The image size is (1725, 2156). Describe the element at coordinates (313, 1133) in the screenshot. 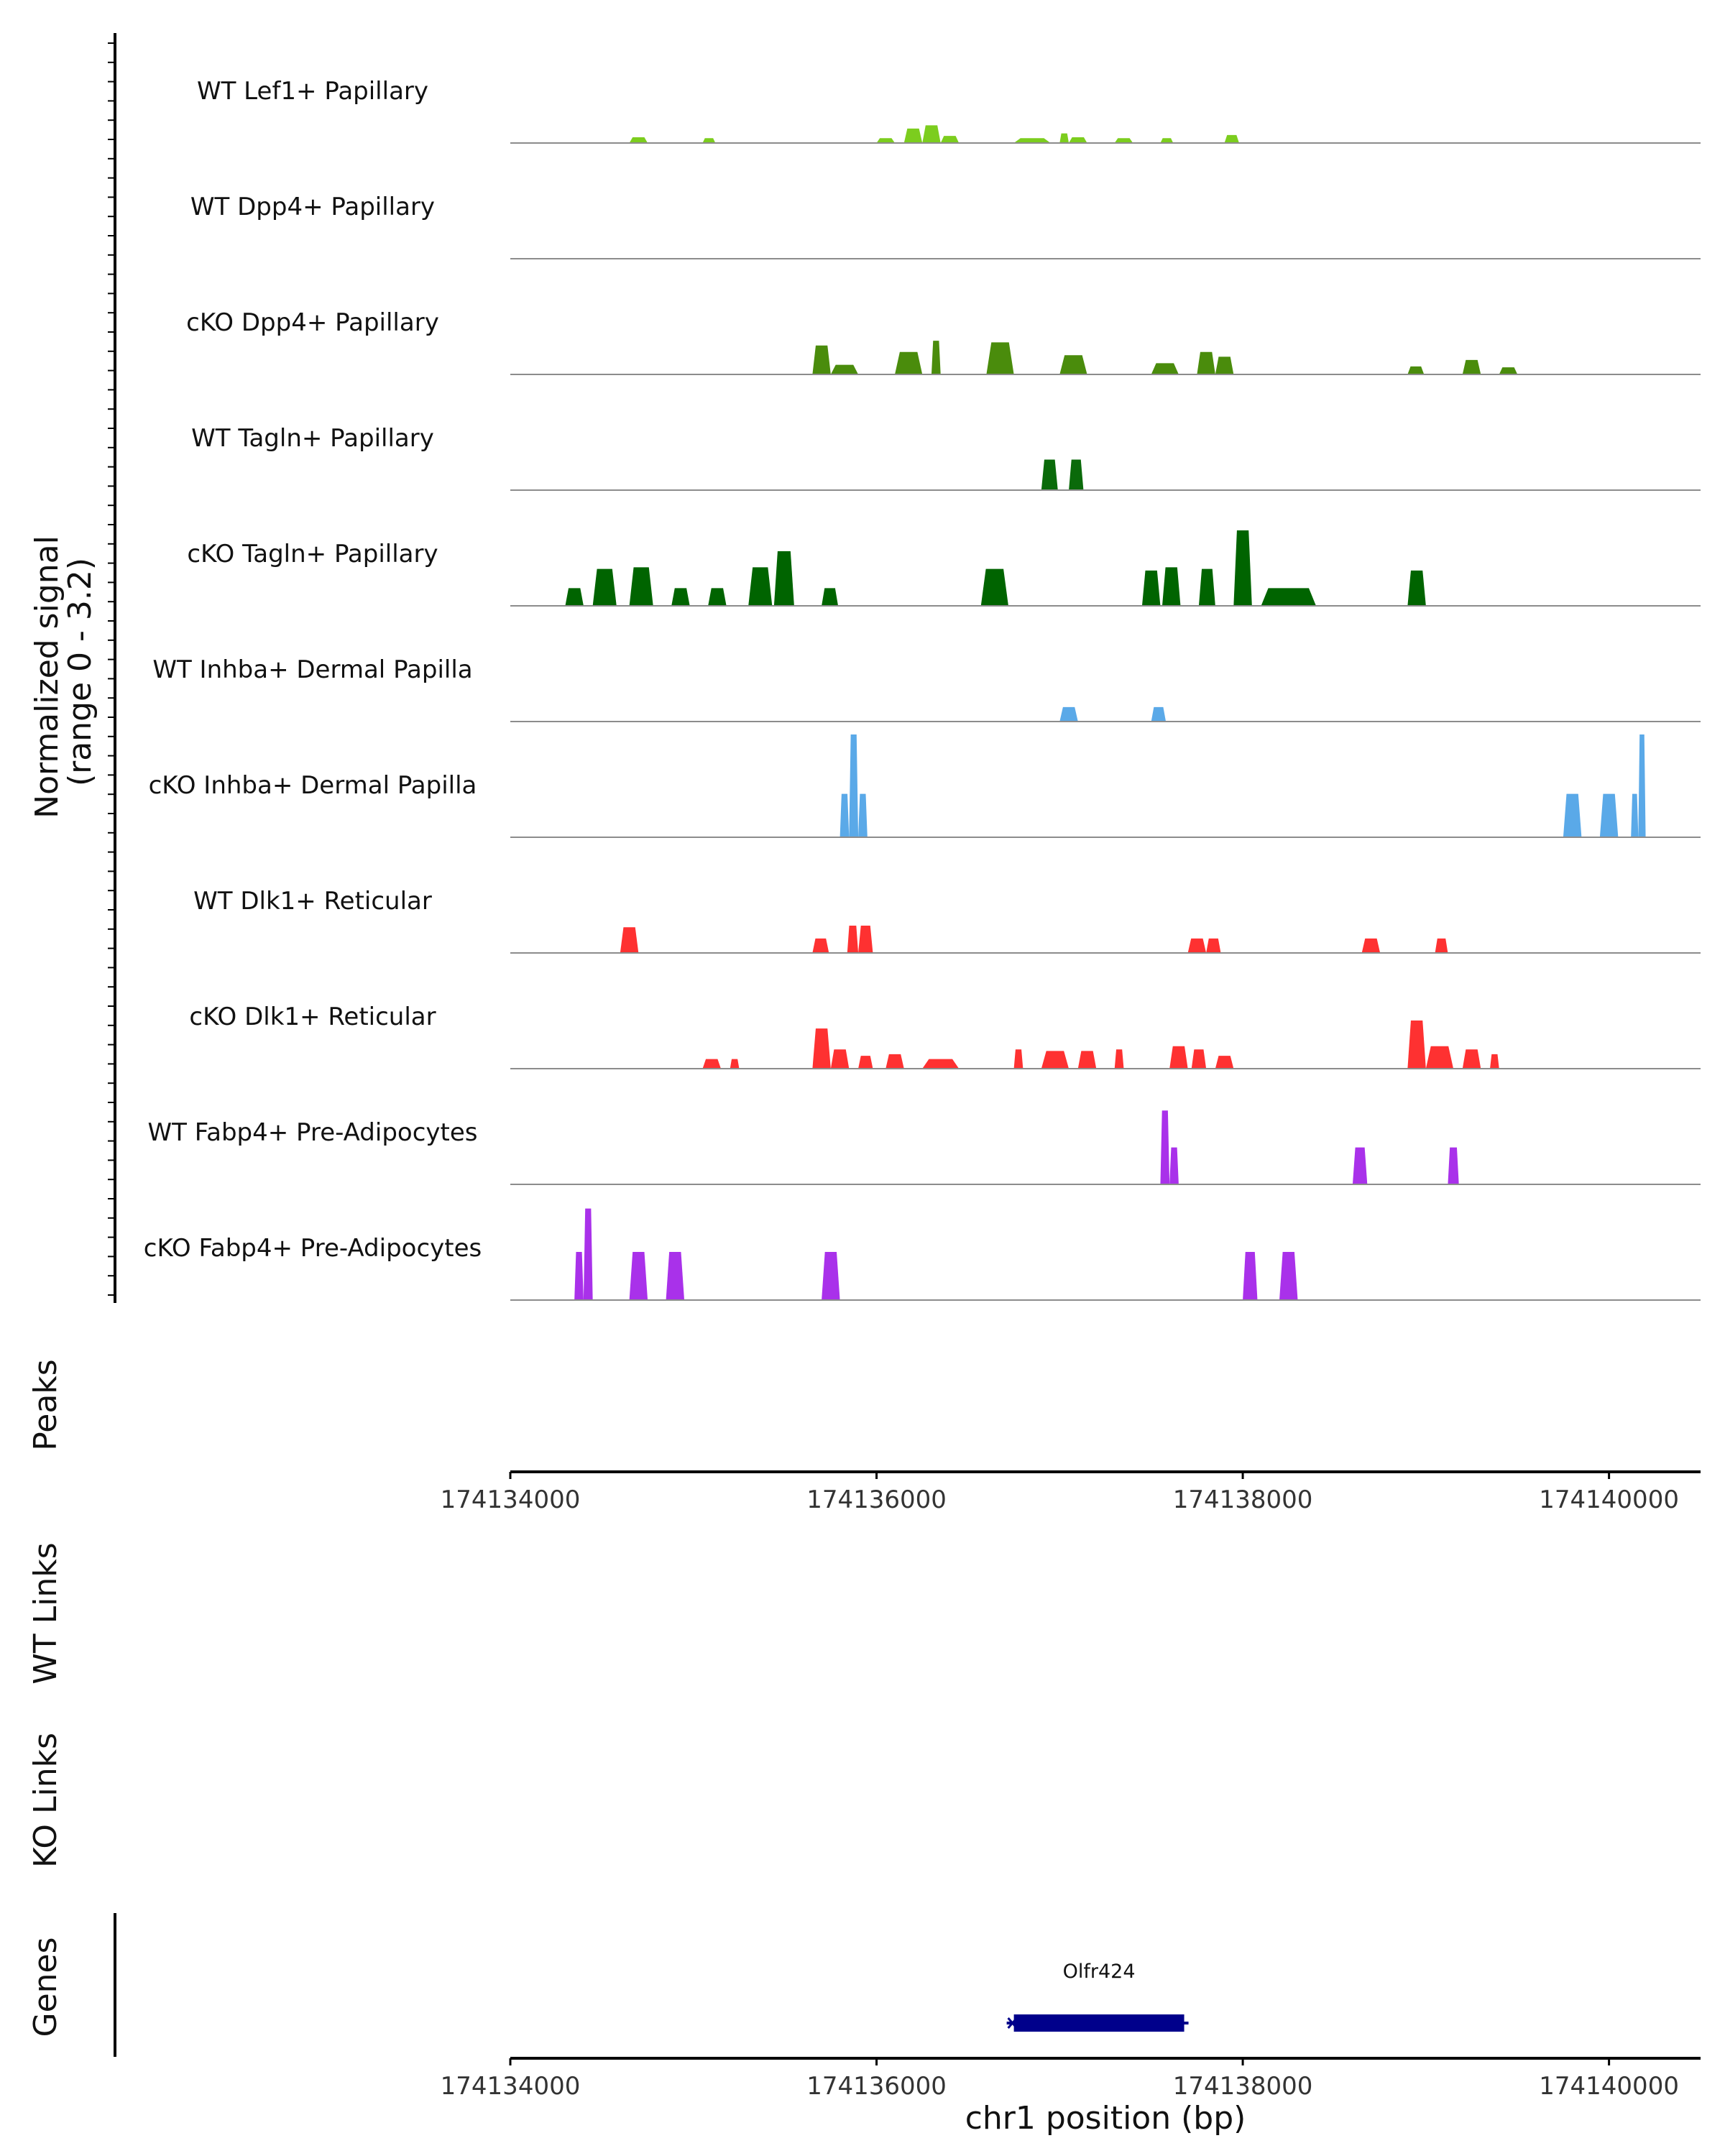

I see `track-label: WT Fabp4+ Pre-Adipocytes` at that location.